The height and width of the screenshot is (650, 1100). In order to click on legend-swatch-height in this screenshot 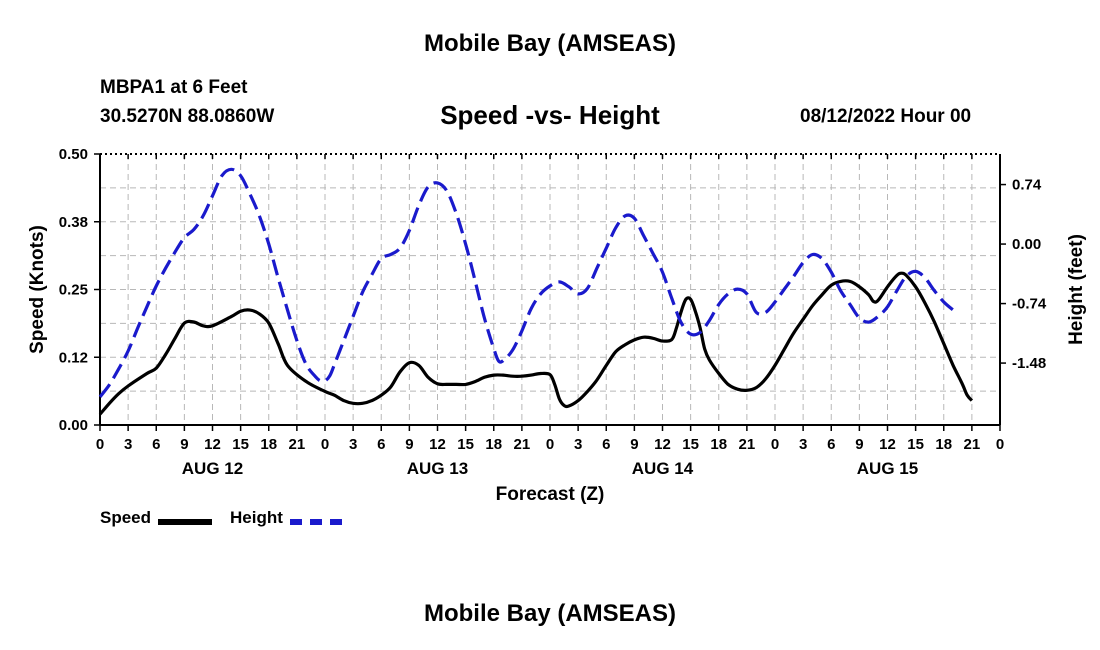, I will do `click(316, 522)`.